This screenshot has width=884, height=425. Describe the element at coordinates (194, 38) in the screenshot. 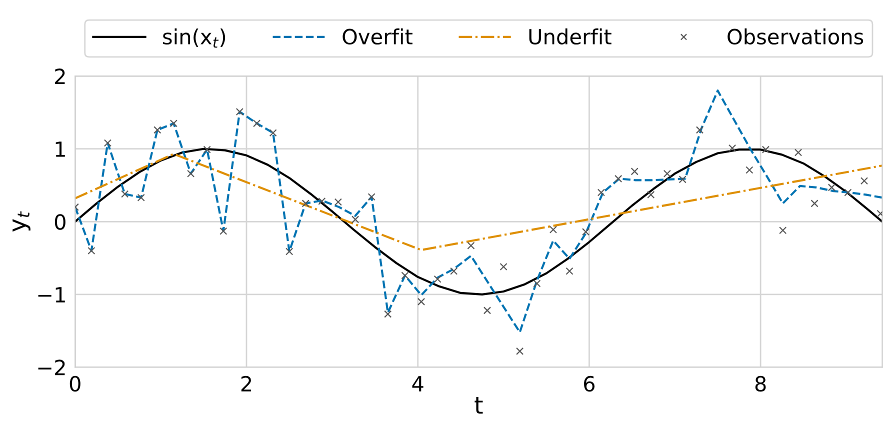

I see `legend-label: sin(x$_{t}$)` at that location.